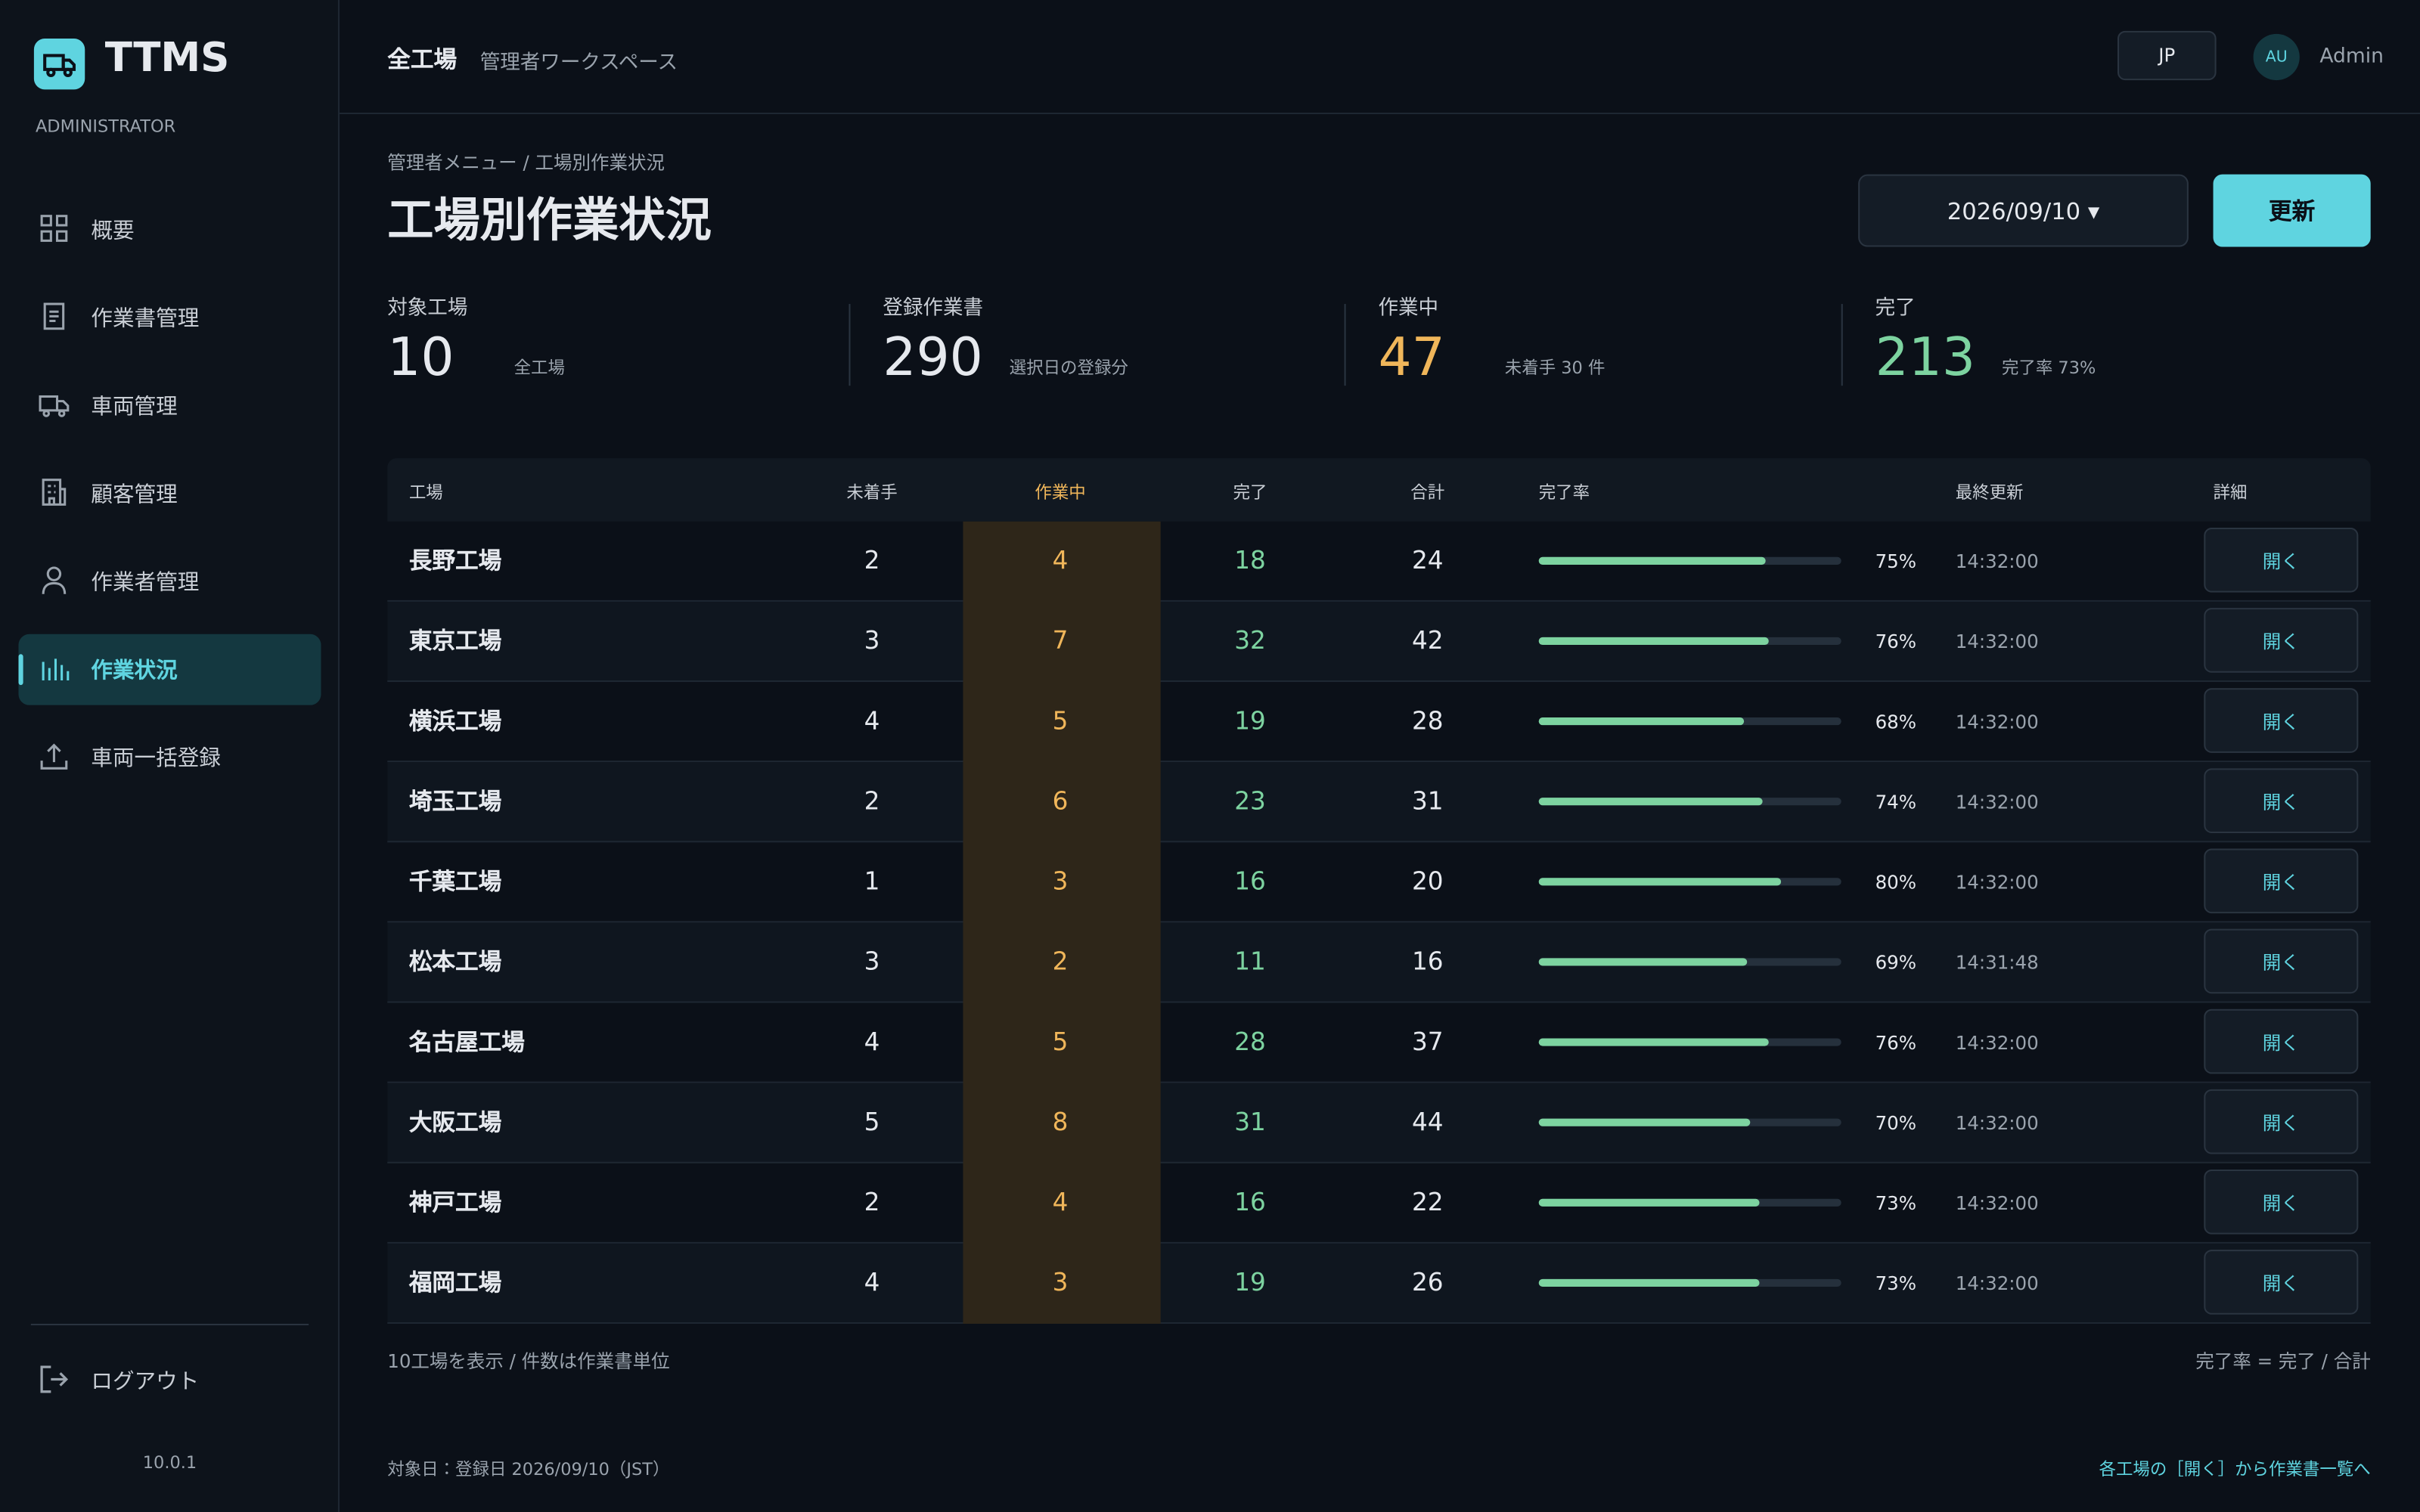 This screenshot has width=2420, height=1512. What do you see at coordinates (1427, 800) in the screenshot?
I see `count-cell: 31` at bounding box center [1427, 800].